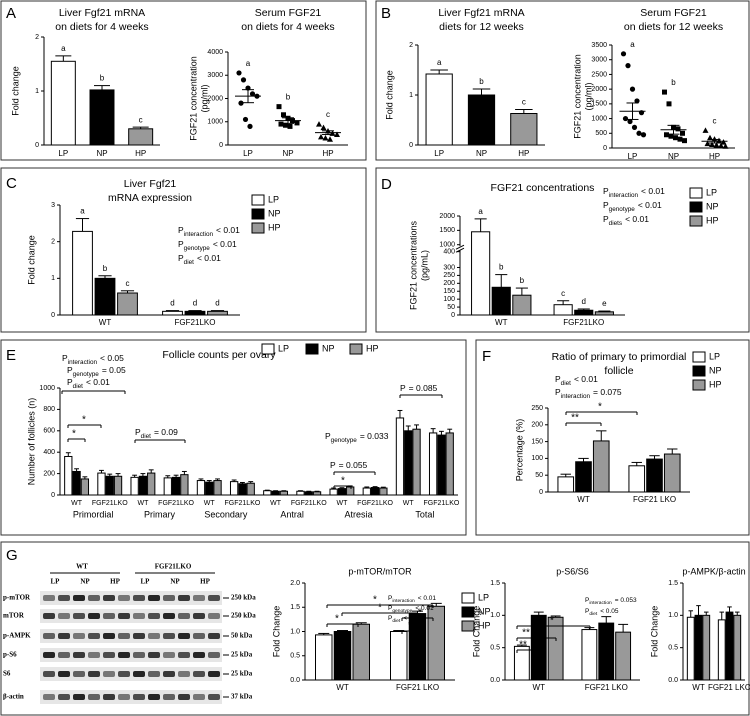 The image size is (750, 716). What do you see at coordinates (215, 52) in the screenshot?
I see `y-tick-label: 4000` at bounding box center [215, 52].